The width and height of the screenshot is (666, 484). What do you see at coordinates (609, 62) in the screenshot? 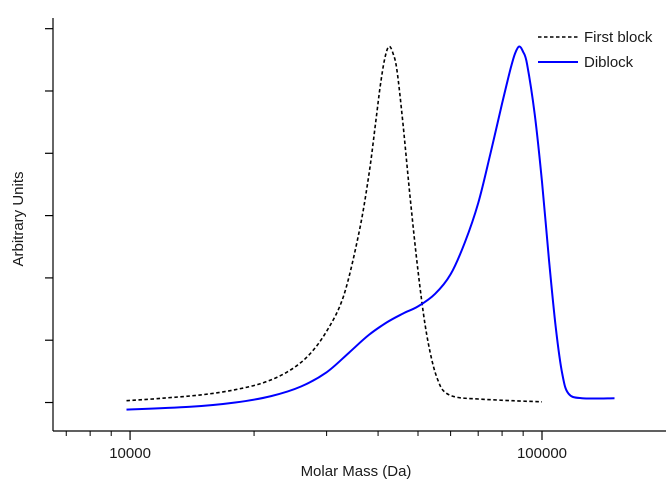
I see `legend-label-1: Diblock` at bounding box center [609, 62].